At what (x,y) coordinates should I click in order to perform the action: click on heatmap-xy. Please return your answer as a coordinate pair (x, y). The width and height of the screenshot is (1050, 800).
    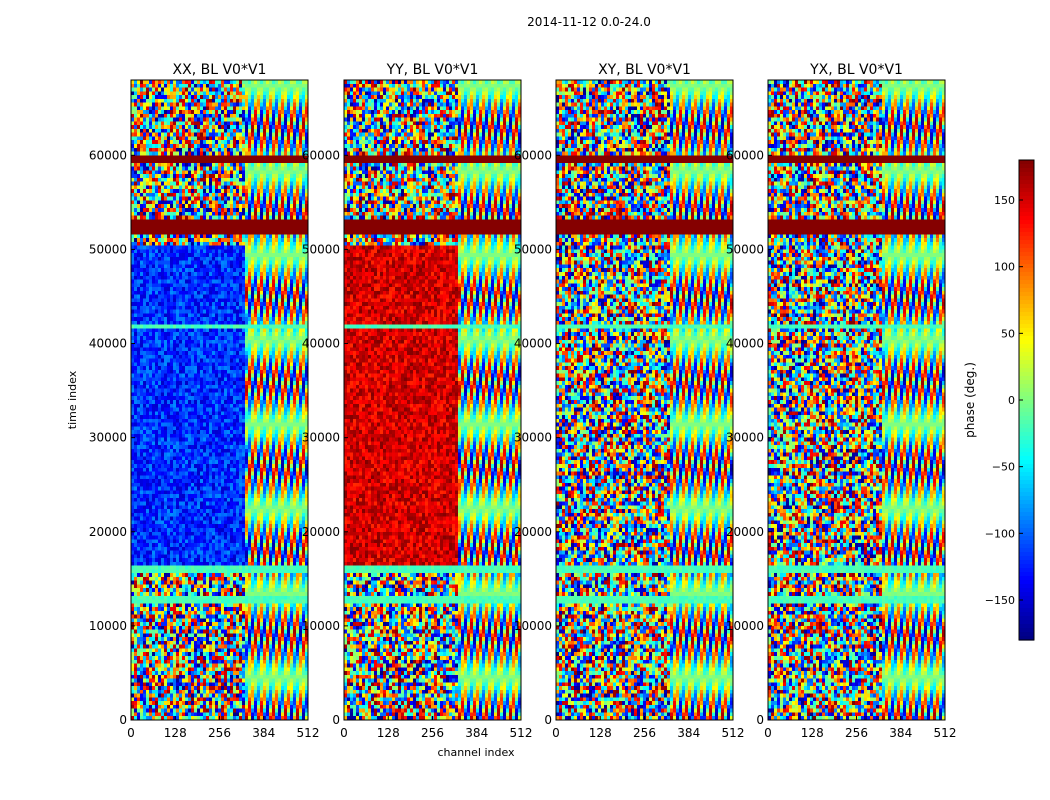
    Looking at the image, I should click on (644, 400).